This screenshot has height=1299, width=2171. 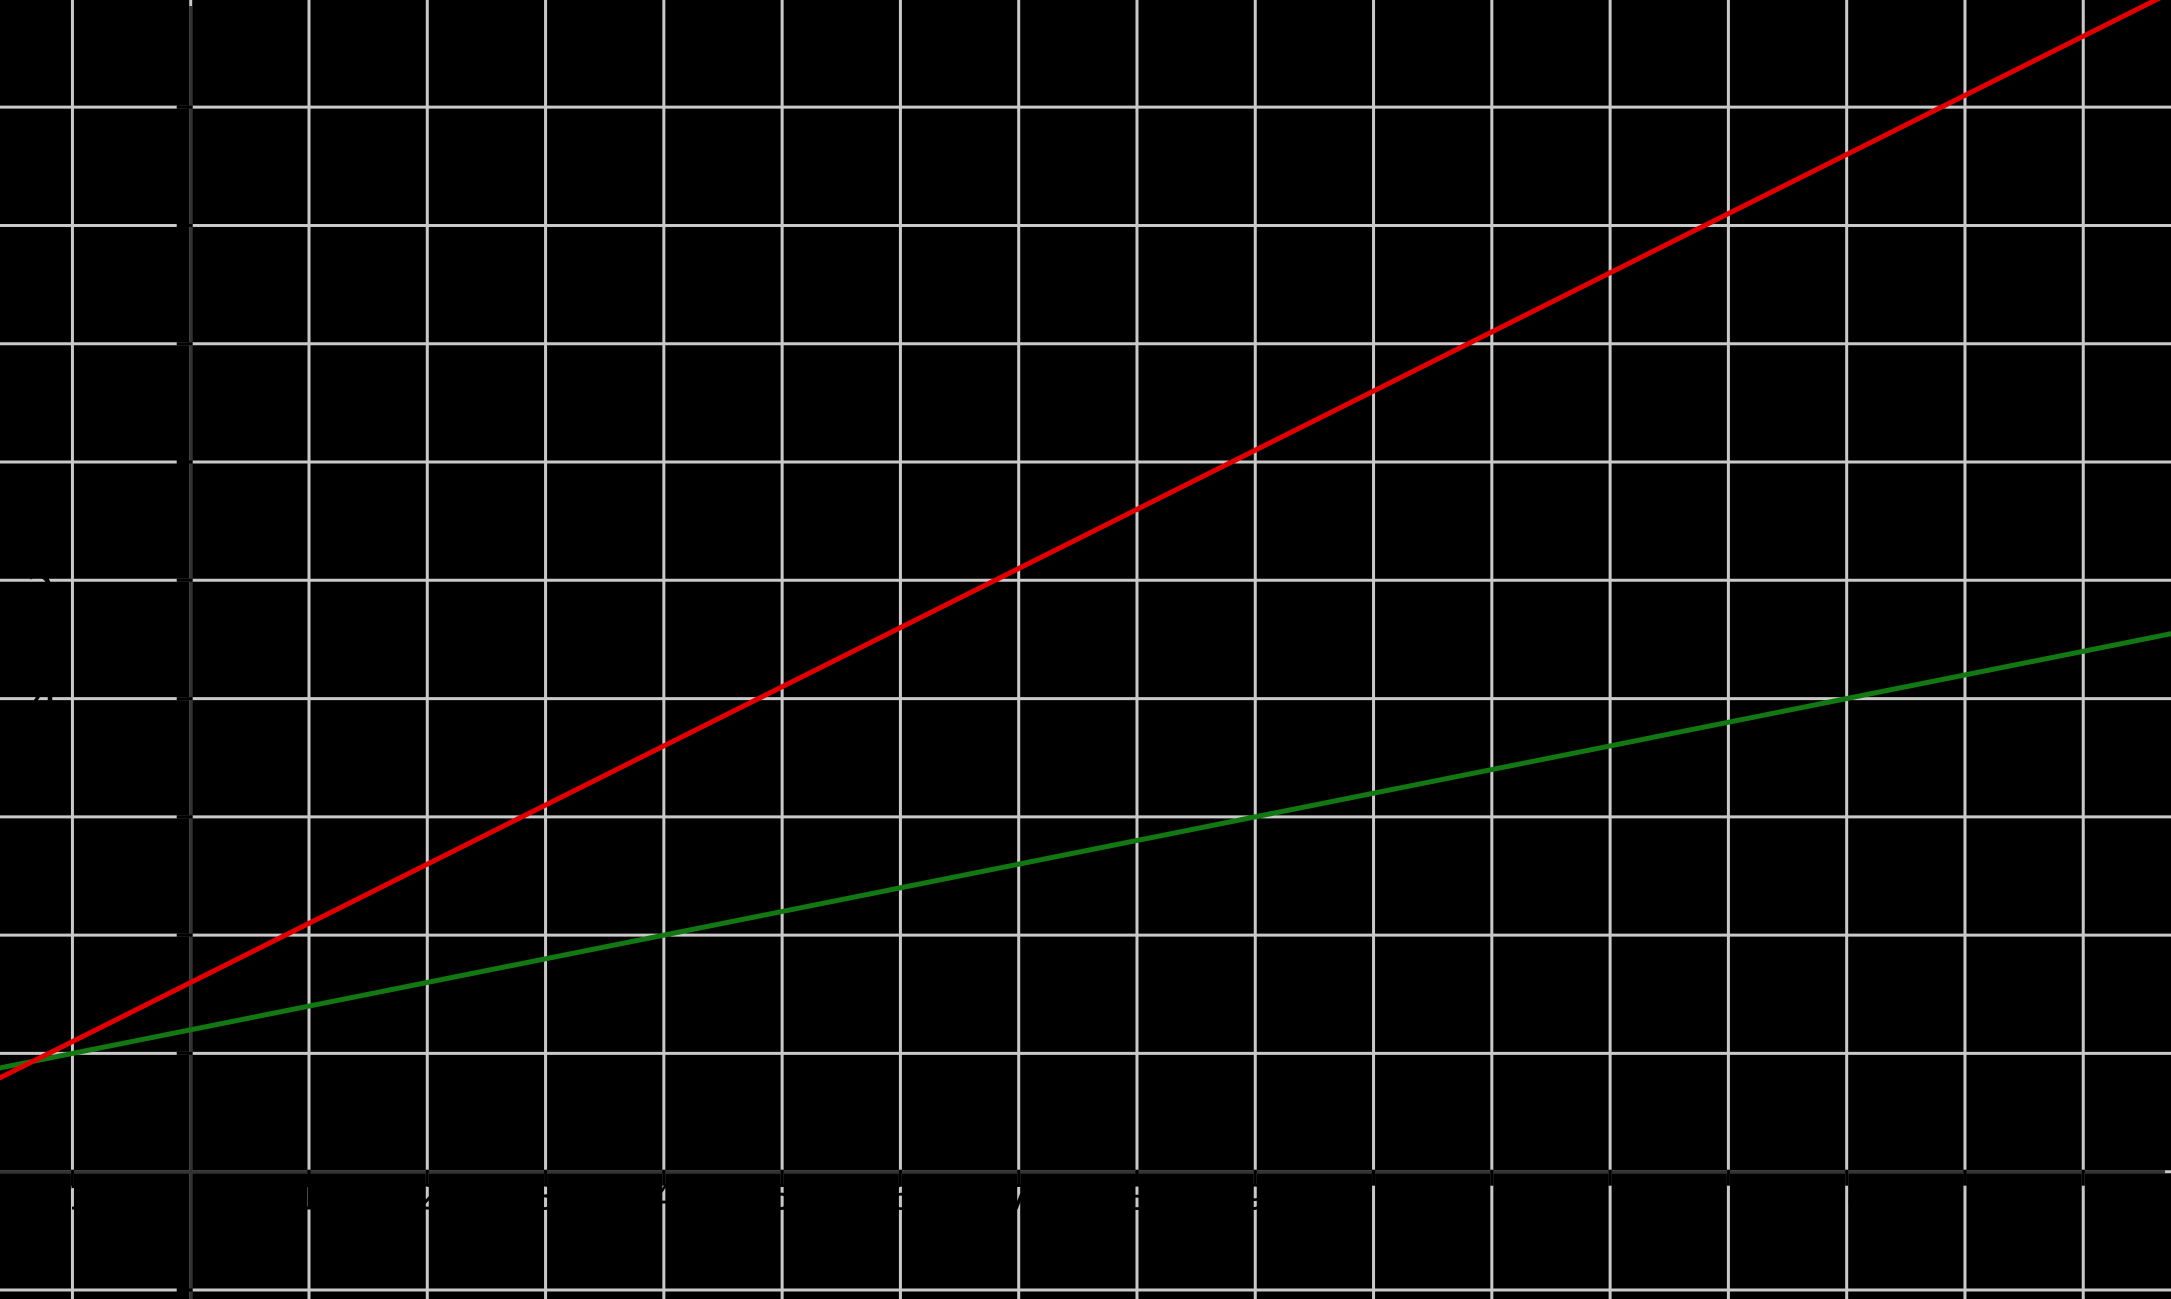 I want to click on x-axis-label: 9, so click(x=1255, y=1199).